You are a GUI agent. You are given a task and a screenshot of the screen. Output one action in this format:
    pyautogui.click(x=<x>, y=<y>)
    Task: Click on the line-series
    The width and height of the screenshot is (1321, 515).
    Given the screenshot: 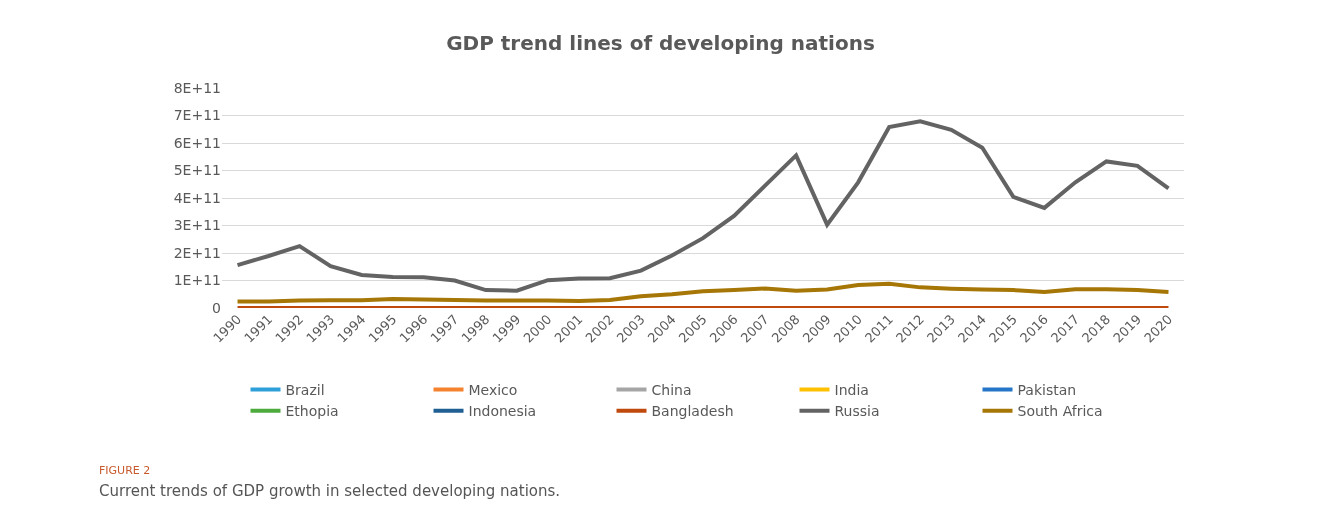 What is the action you would take?
    pyautogui.click(x=703, y=292)
    